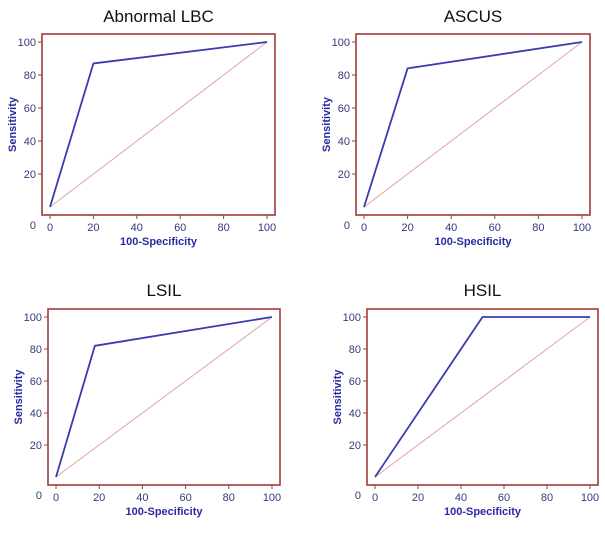  Describe the element at coordinates (473, 16) in the screenshot. I see `chart-title: ASCUS` at that location.